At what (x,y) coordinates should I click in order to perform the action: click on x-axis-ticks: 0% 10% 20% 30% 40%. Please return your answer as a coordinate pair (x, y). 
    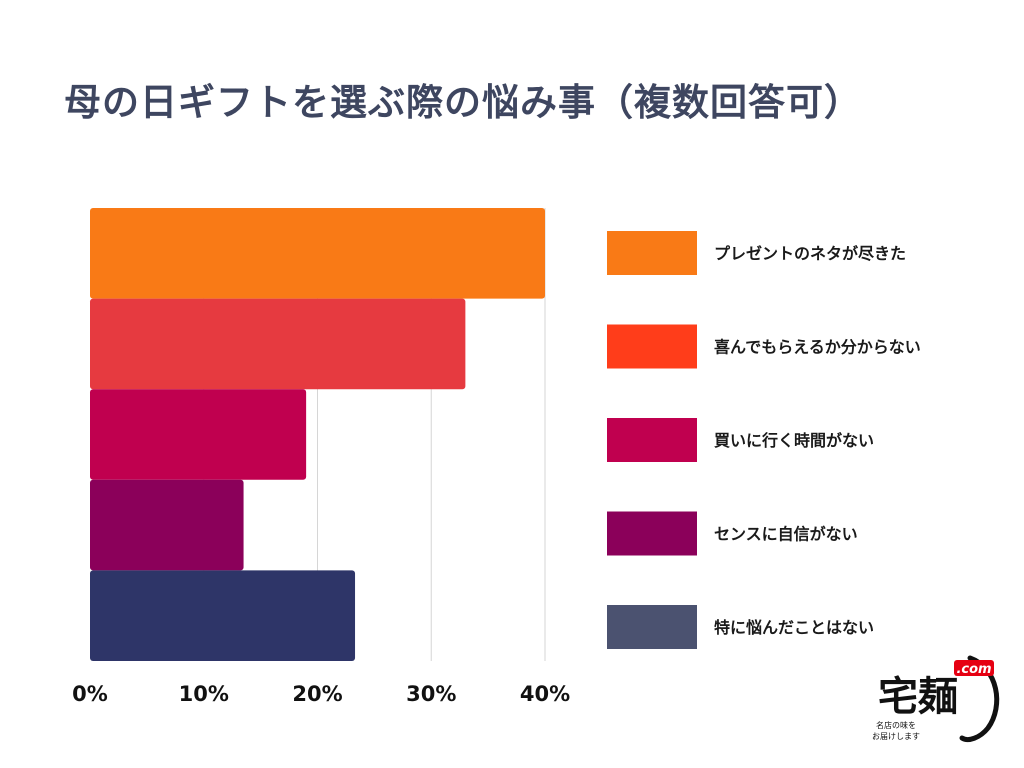
    Looking at the image, I should click on (321, 694).